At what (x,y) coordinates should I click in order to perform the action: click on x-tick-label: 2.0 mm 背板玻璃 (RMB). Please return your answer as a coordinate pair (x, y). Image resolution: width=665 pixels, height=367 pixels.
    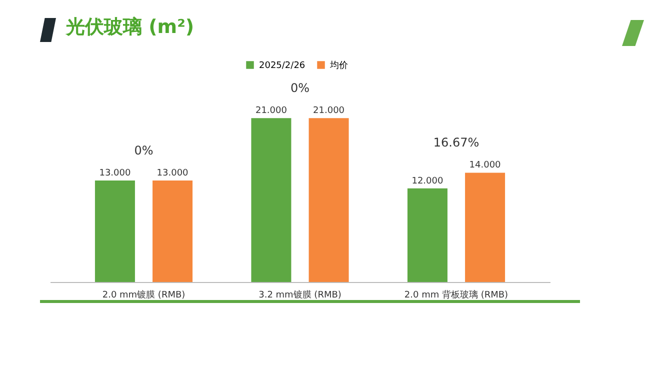
    Looking at the image, I should click on (456, 295).